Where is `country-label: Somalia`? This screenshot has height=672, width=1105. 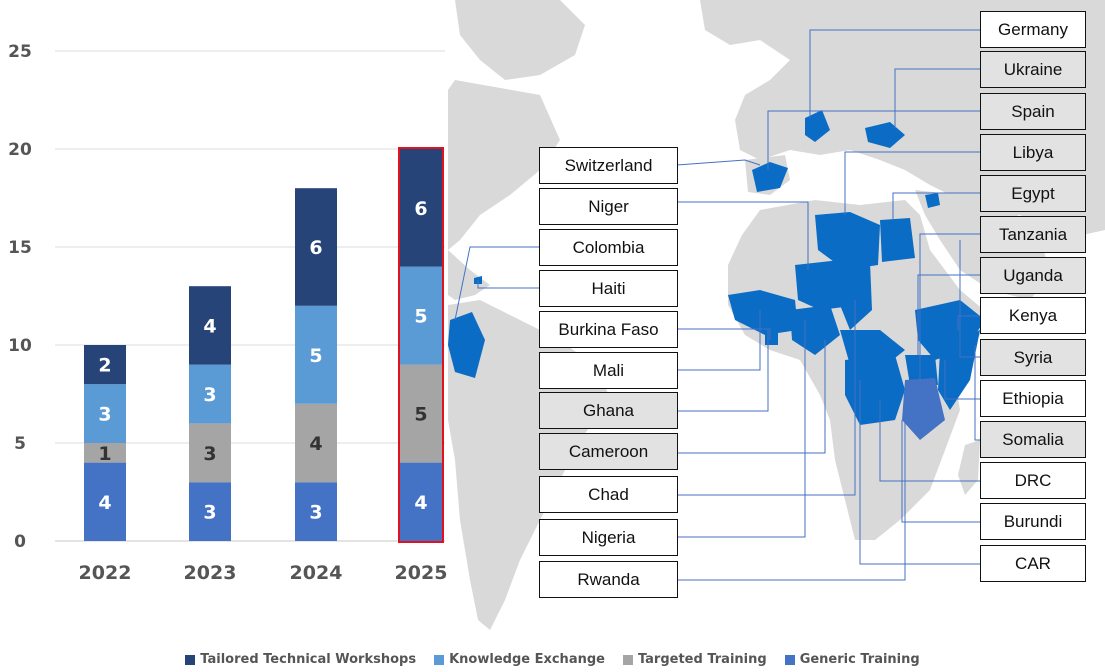
country-label: Somalia is located at coordinates (1033, 439).